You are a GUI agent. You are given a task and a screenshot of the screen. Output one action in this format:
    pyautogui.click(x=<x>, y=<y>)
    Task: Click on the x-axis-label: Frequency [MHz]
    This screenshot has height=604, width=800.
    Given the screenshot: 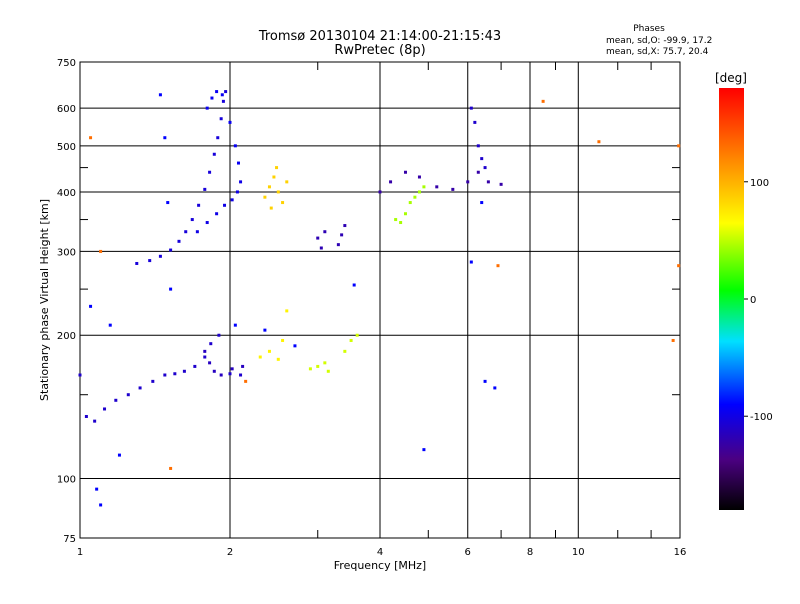 What is the action you would take?
    pyautogui.click(x=380, y=565)
    